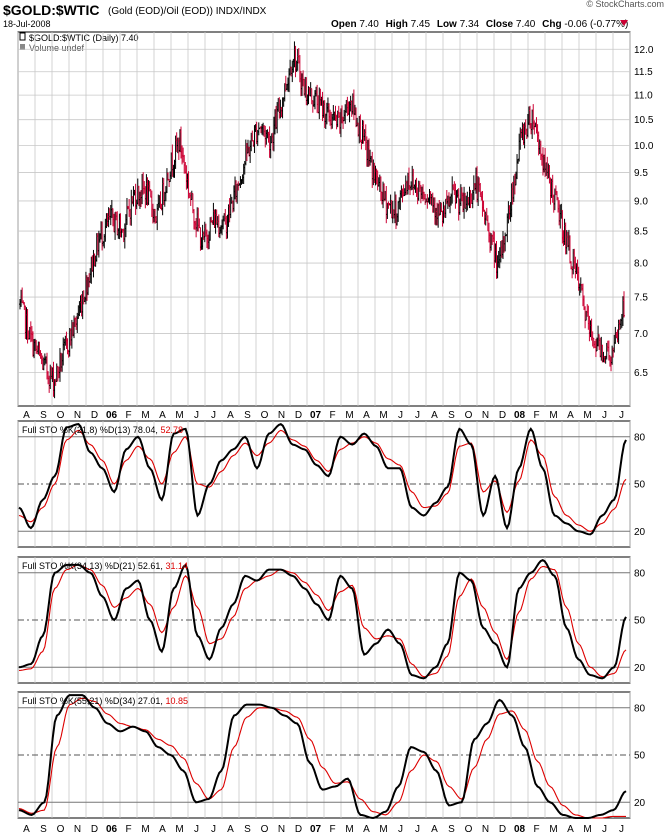 This screenshot has height=838, width=670. What do you see at coordinates (51, 10) in the screenshot?
I see `symbol-title: $GOLD:$WTIC` at bounding box center [51, 10].